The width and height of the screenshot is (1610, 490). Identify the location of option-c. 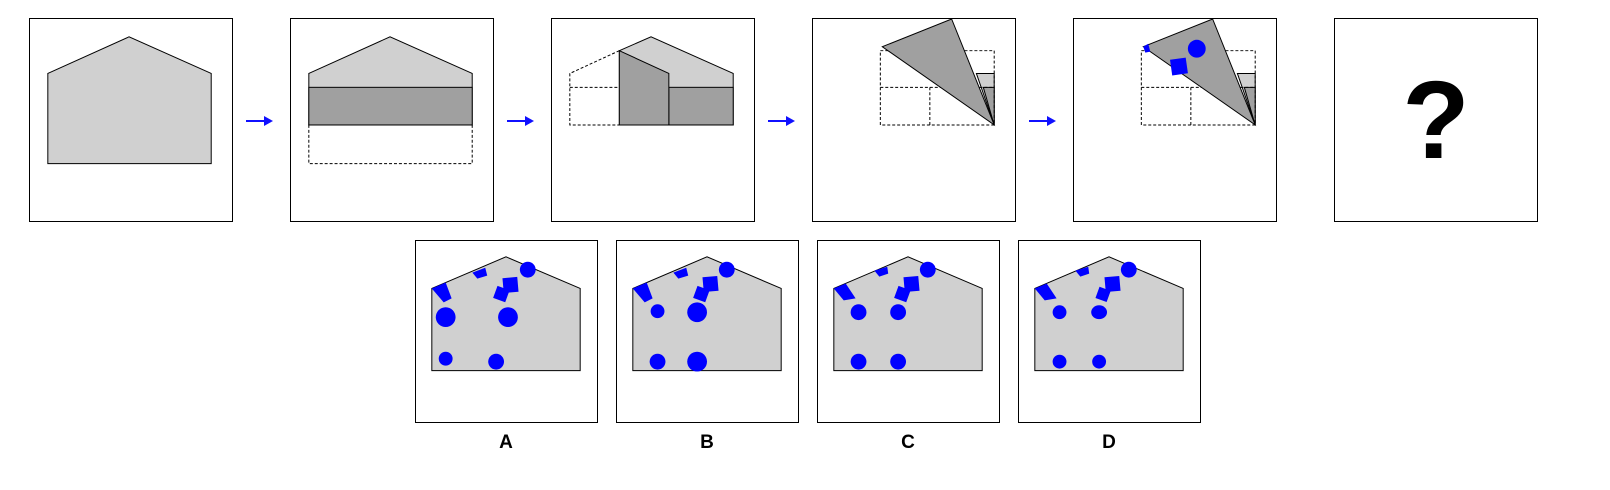
(908, 331).